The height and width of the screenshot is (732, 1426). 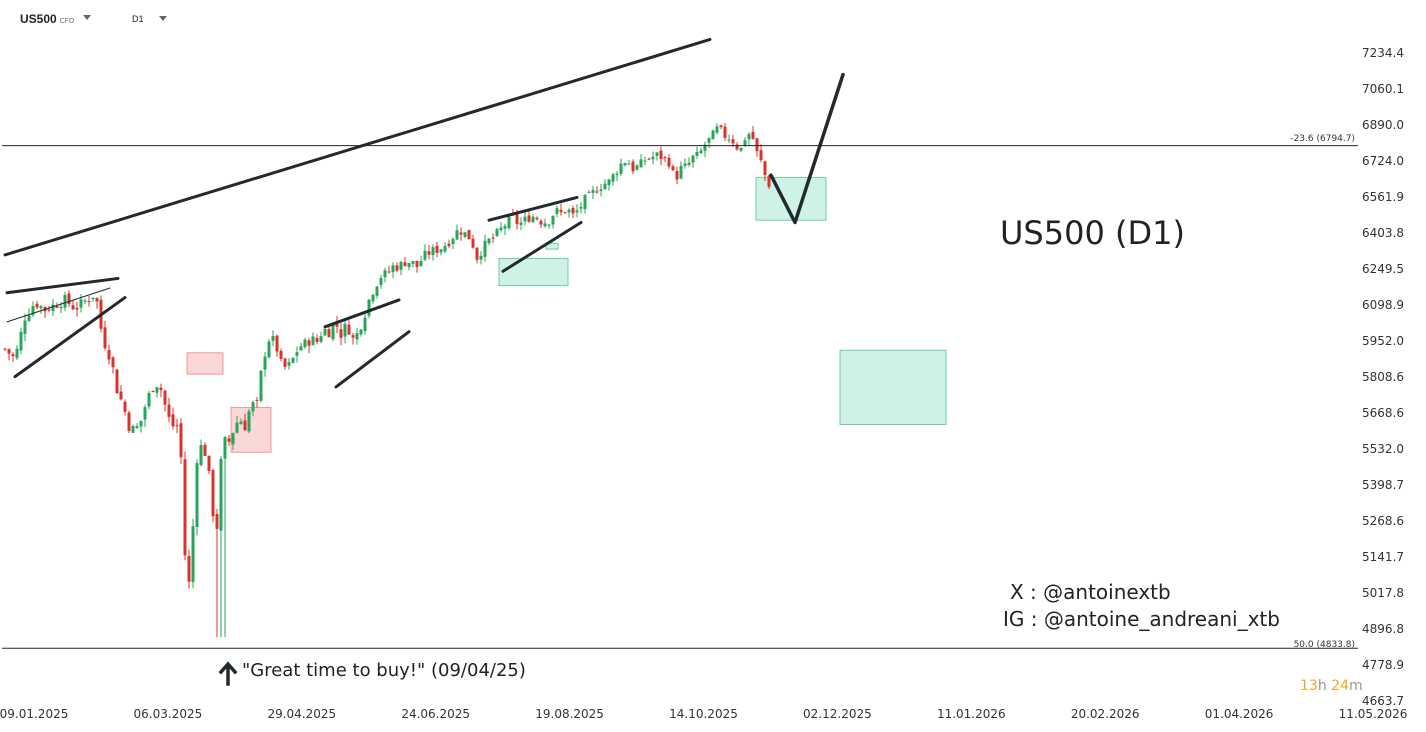 I want to click on wedge-1-lower-line, so click(x=70, y=337).